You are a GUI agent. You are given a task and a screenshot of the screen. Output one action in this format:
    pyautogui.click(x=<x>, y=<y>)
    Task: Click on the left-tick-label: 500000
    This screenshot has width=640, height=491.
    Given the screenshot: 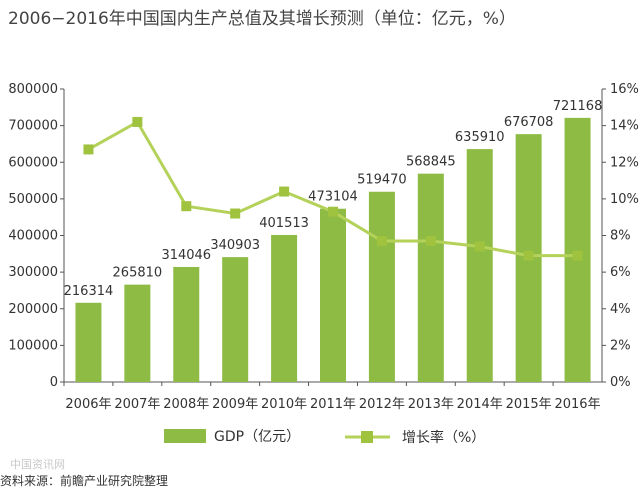 What is the action you would take?
    pyautogui.click(x=33, y=199)
    